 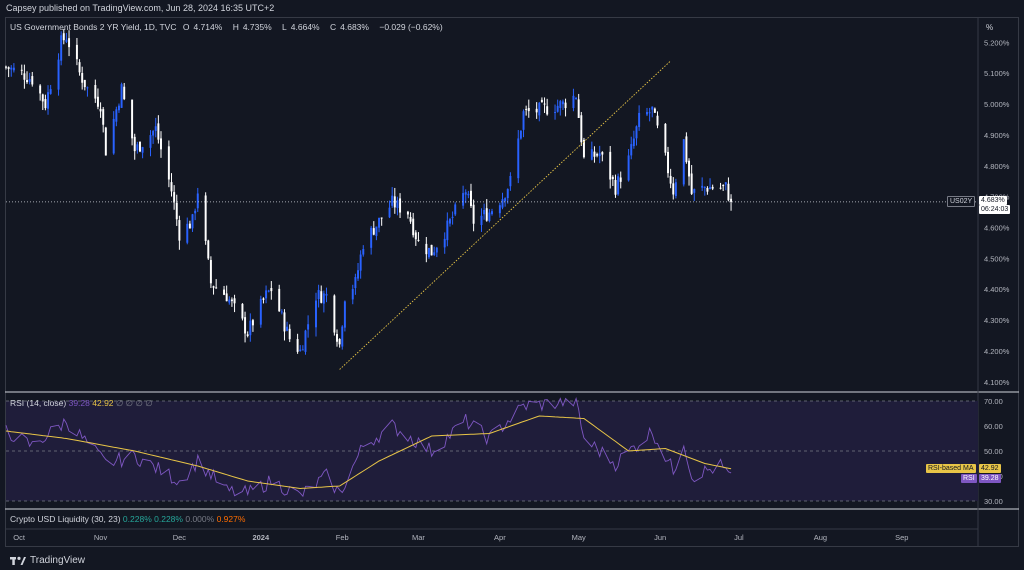 I want to click on brand: TradingView, so click(x=47, y=560).